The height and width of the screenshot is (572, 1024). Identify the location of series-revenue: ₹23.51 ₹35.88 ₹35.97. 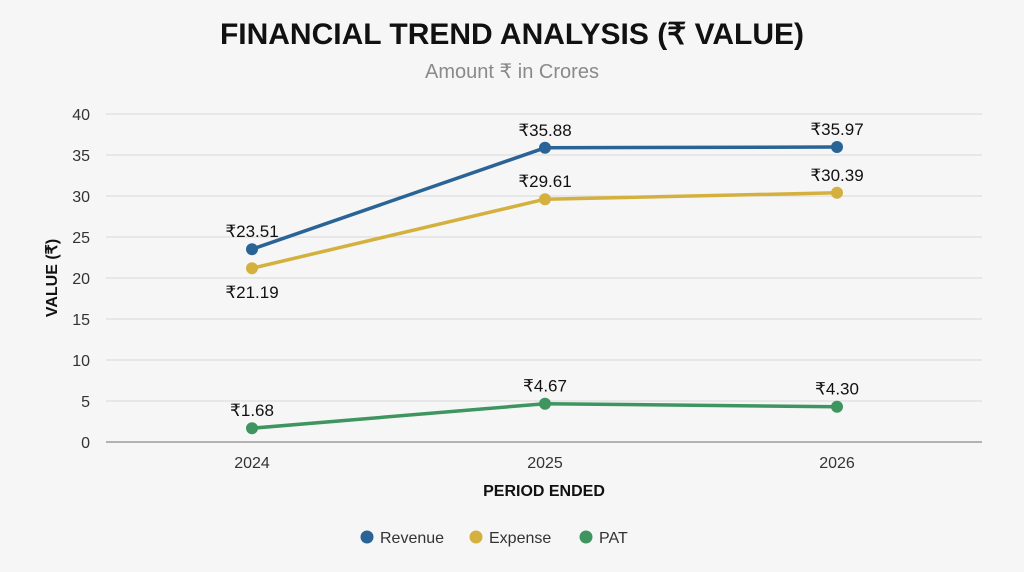
(544, 188).